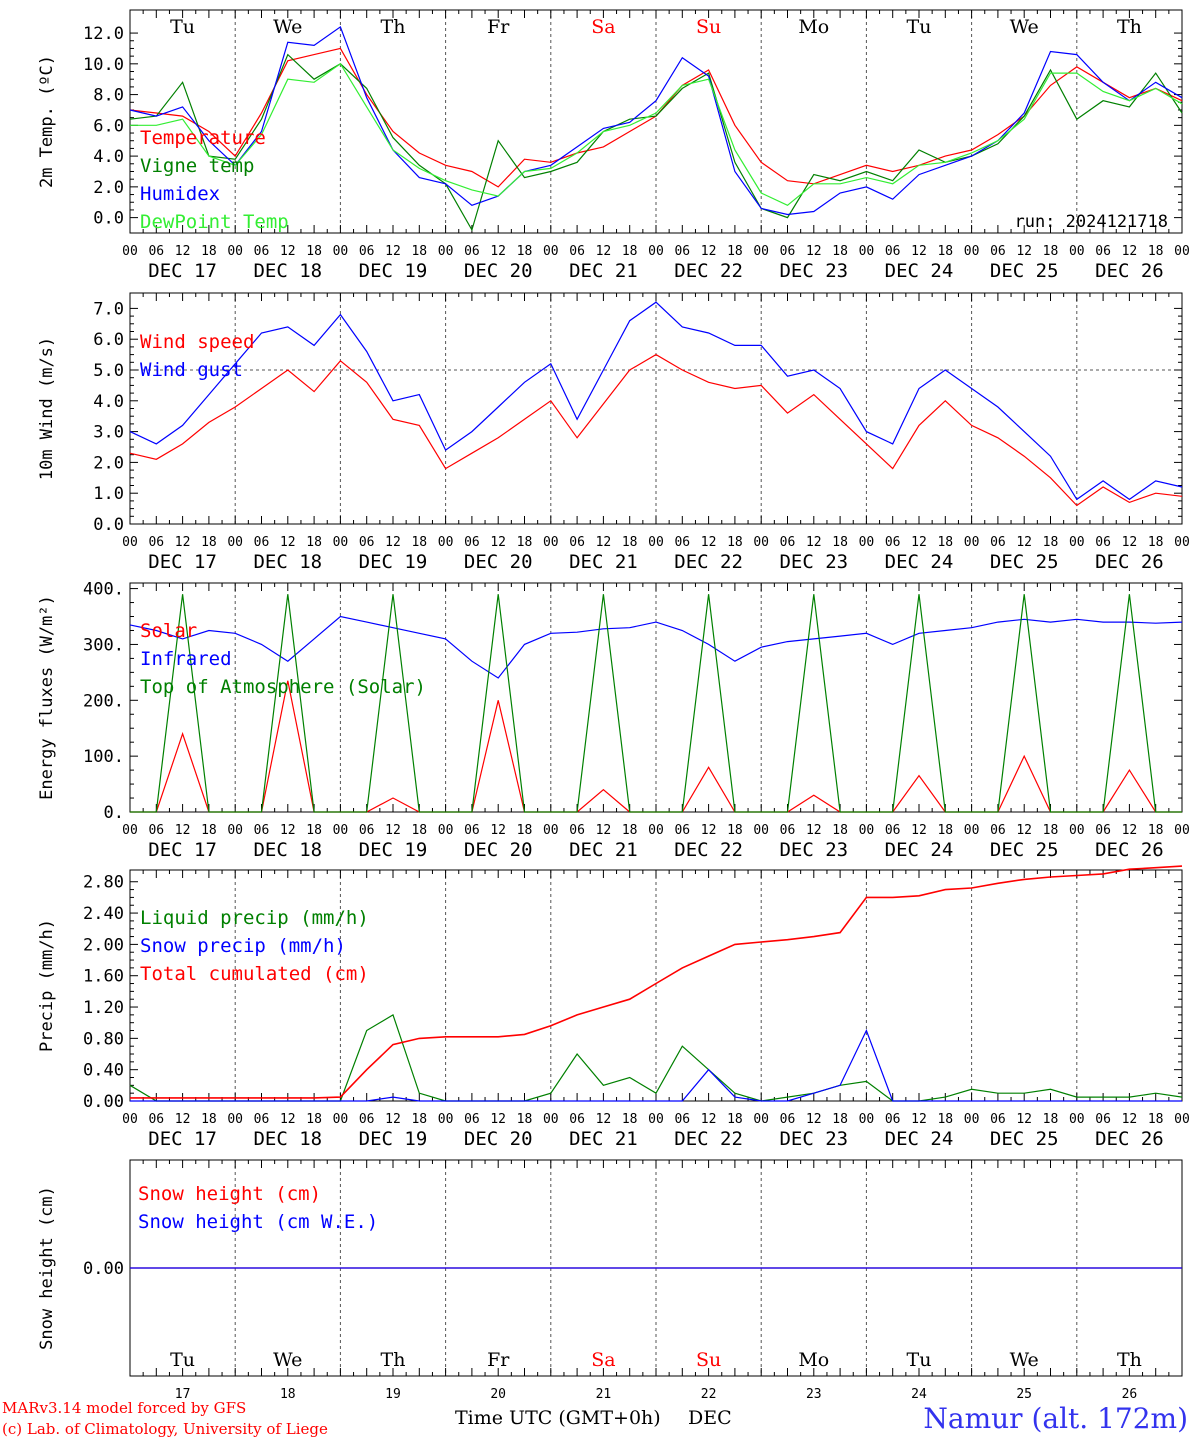 The width and height of the screenshot is (1194, 1440). Describe the element at coordinates (708, 850) in the screenshot. I see `date-label: DEC 22` at that location.